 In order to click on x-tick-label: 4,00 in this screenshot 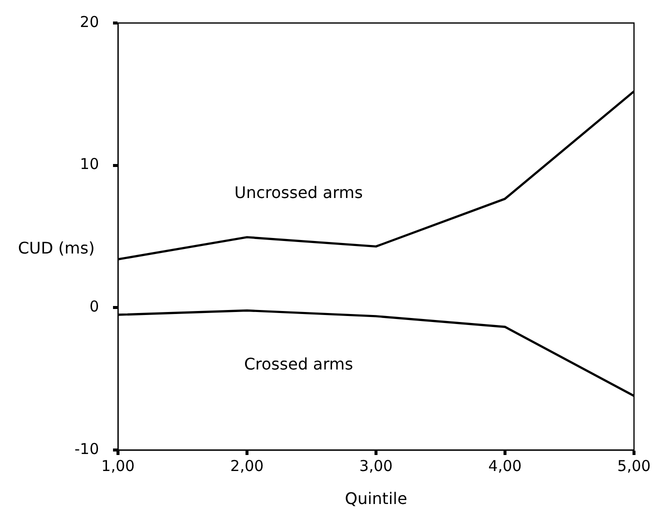, I will do `click(505, 465)`.